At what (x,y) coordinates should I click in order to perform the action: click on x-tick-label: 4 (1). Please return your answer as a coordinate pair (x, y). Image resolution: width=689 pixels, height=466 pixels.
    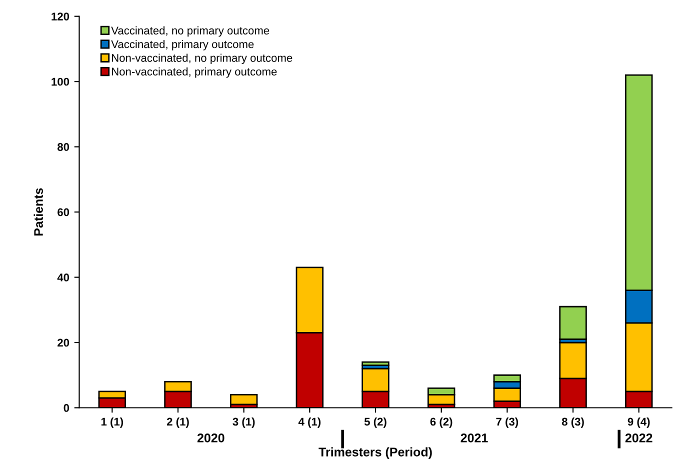
    Looking at the image, I should click on (309, 422).